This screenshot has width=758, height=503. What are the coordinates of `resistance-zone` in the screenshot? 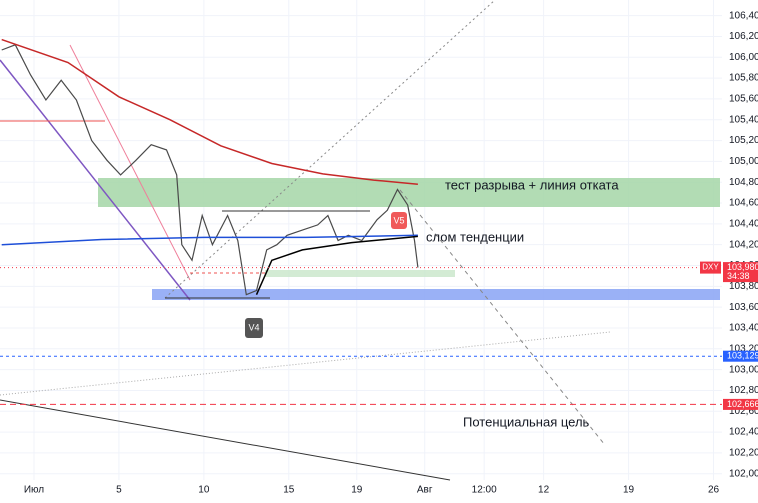 It's located at (409, 192).